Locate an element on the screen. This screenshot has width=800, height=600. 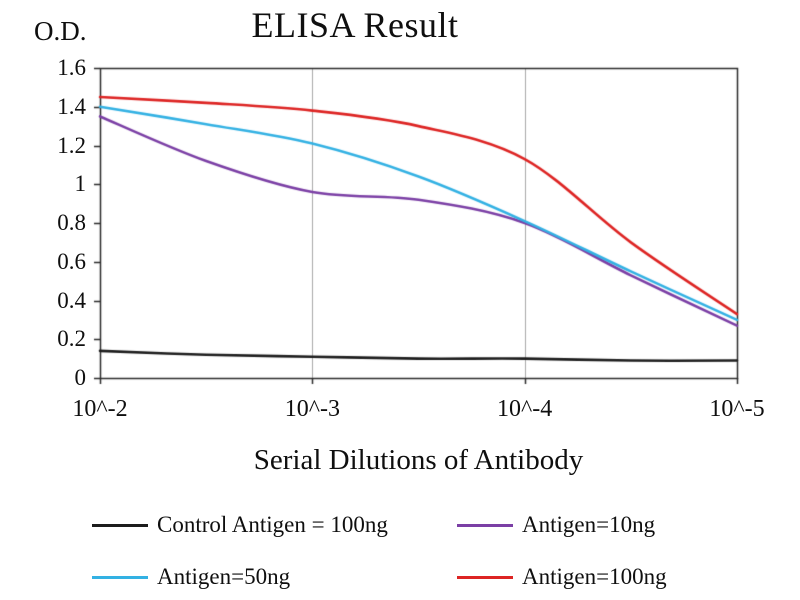
y-tick-label: 0.8 is located at coordinates (71, 222).